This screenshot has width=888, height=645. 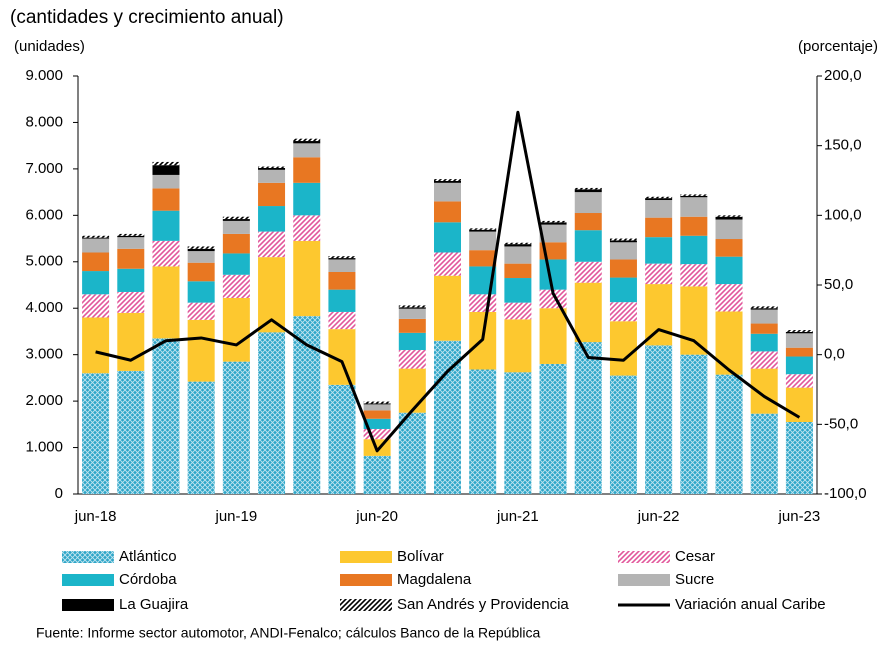 What do you see at coordinates (376, 516) in the screenshot?
I see `x-tick-label: jun-20` at bounding box center [376, 516].